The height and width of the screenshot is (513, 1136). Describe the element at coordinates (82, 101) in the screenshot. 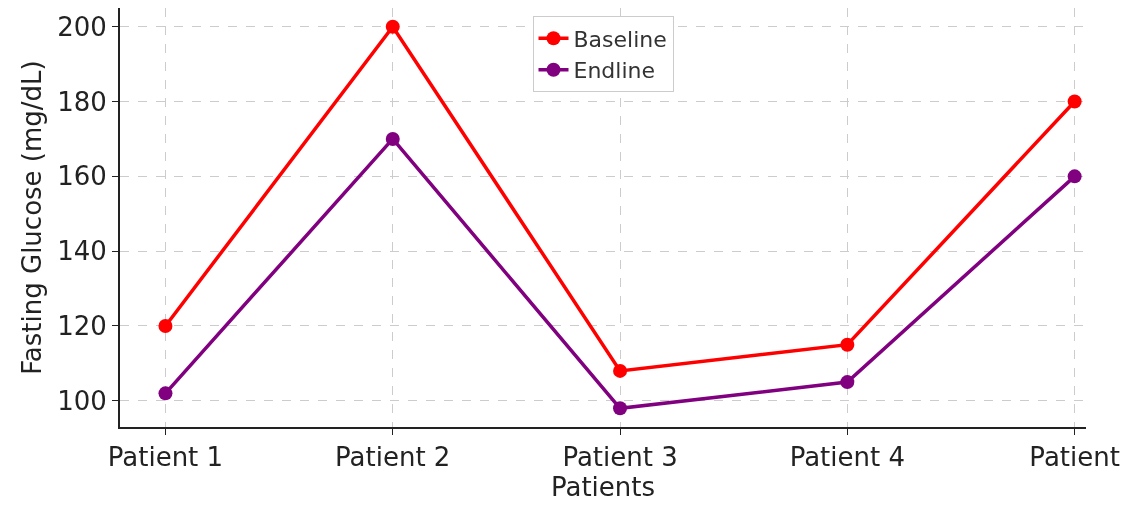

I see `y-tick-label: 180` at that location.